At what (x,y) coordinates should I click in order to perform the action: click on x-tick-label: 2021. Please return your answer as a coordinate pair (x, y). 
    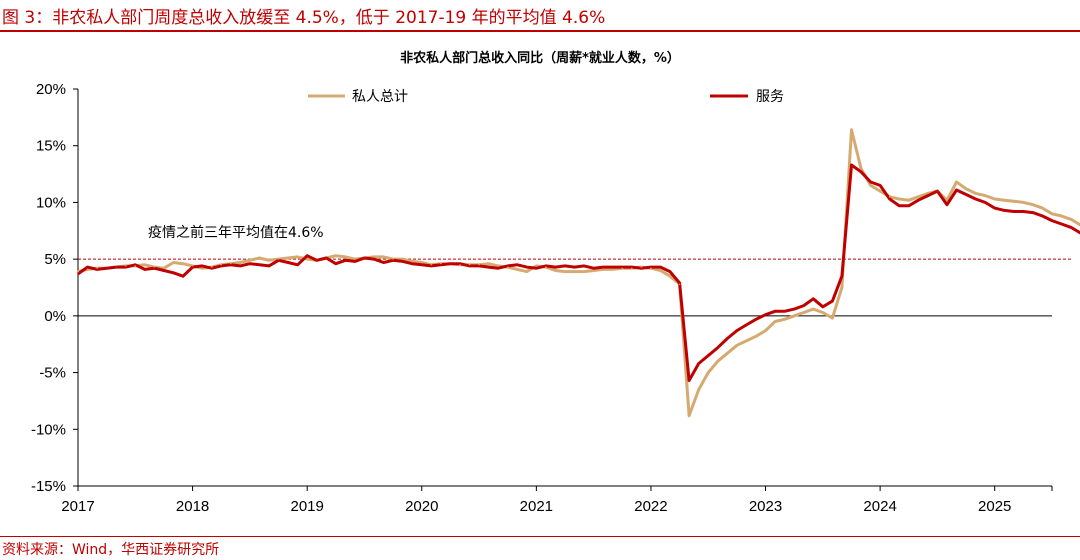
    Looking at the image, I should click on (536, 506).